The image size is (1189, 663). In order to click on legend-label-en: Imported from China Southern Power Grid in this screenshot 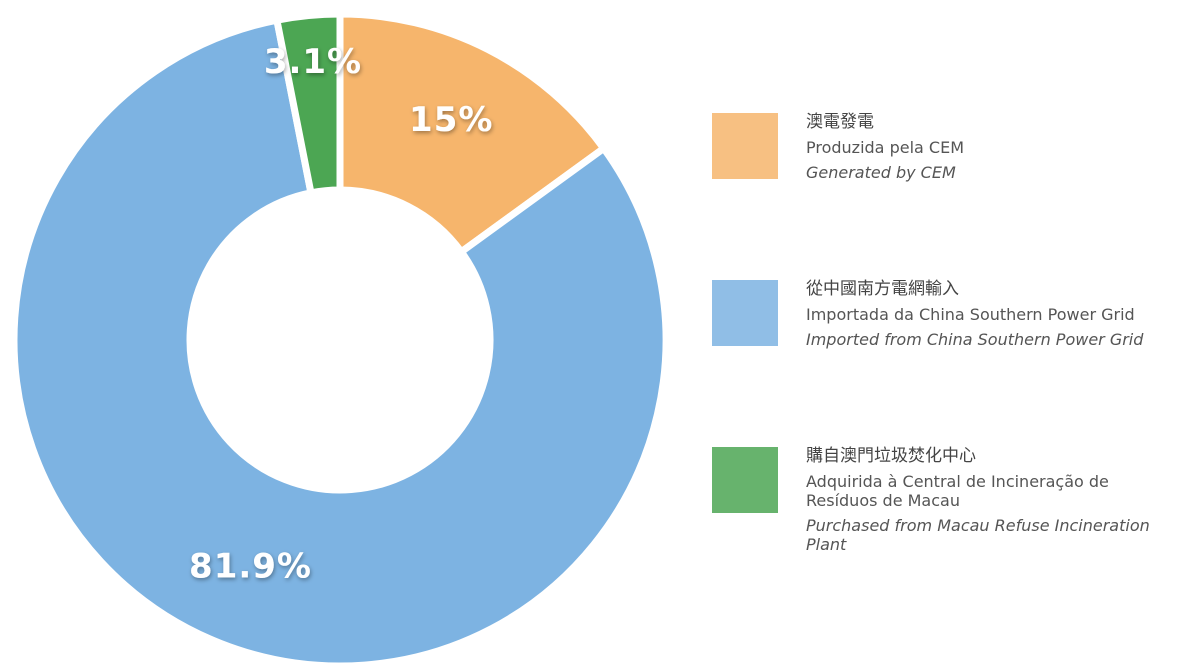, I will do `click(975, 339)`.